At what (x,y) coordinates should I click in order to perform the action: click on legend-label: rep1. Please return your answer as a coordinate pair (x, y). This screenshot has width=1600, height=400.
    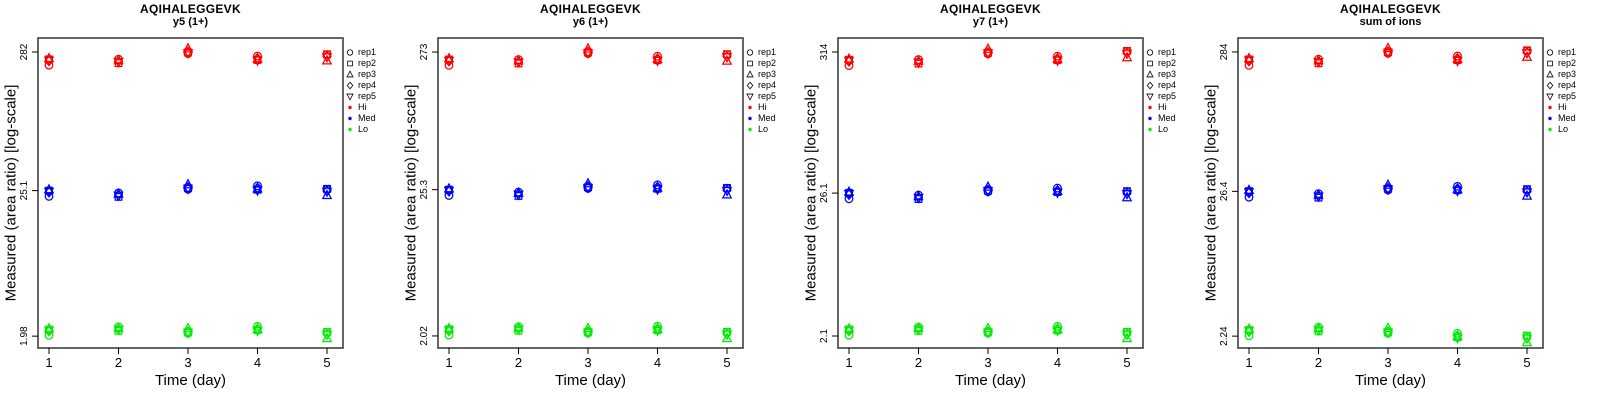
    Looking at the image, I should click on (1167, 52).